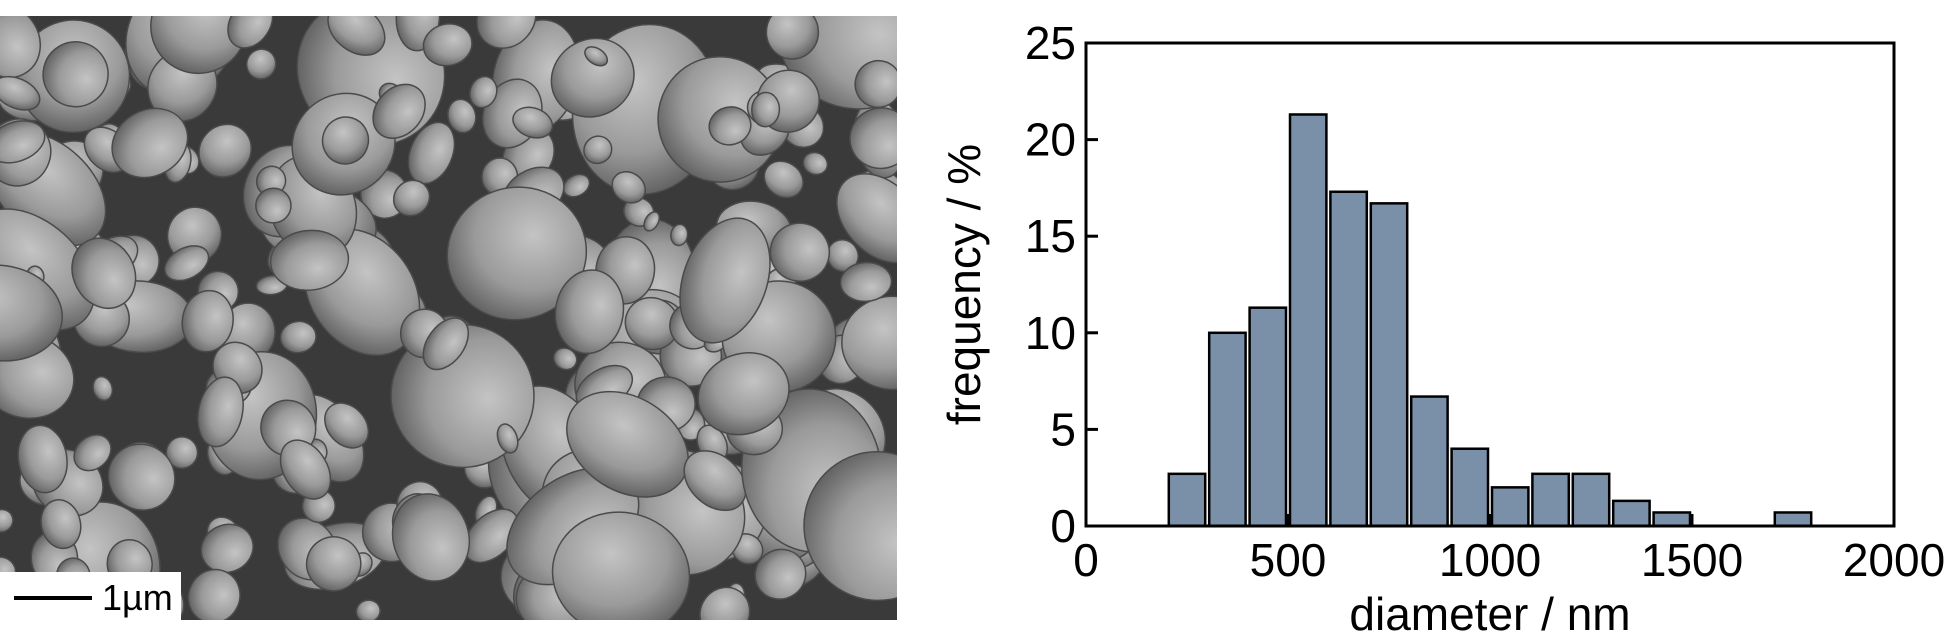 The image size is (1954, 636). What do you see at coordinates (964, 284) in the screenshot?
I see `y-axis-label: frequency / %` at bounding box center [964, 284].